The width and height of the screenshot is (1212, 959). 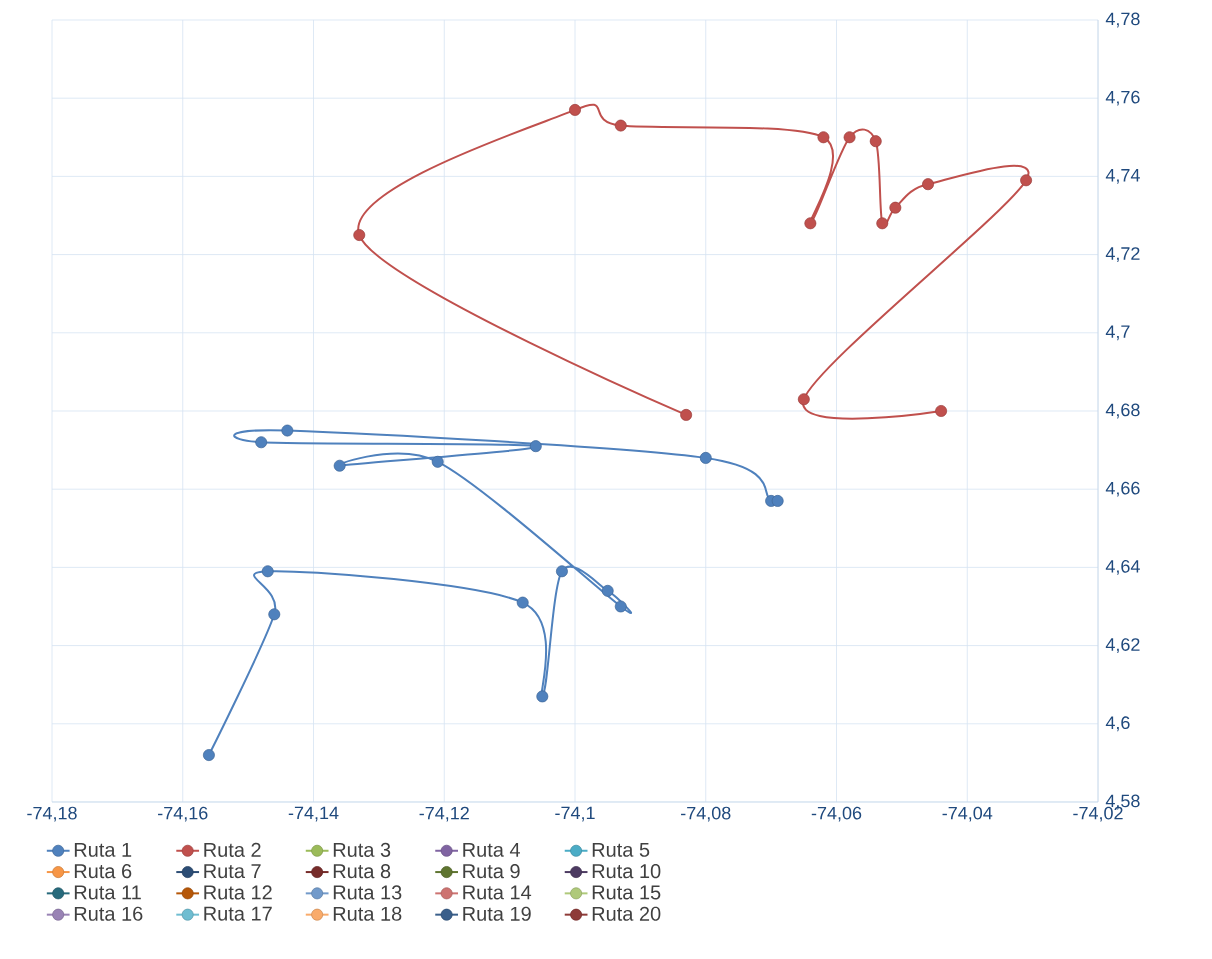 What do you see at coordinates (367, 913) in the screenshot?
I see `legend-label: Ruta 18` at bounding box center [367, 913].